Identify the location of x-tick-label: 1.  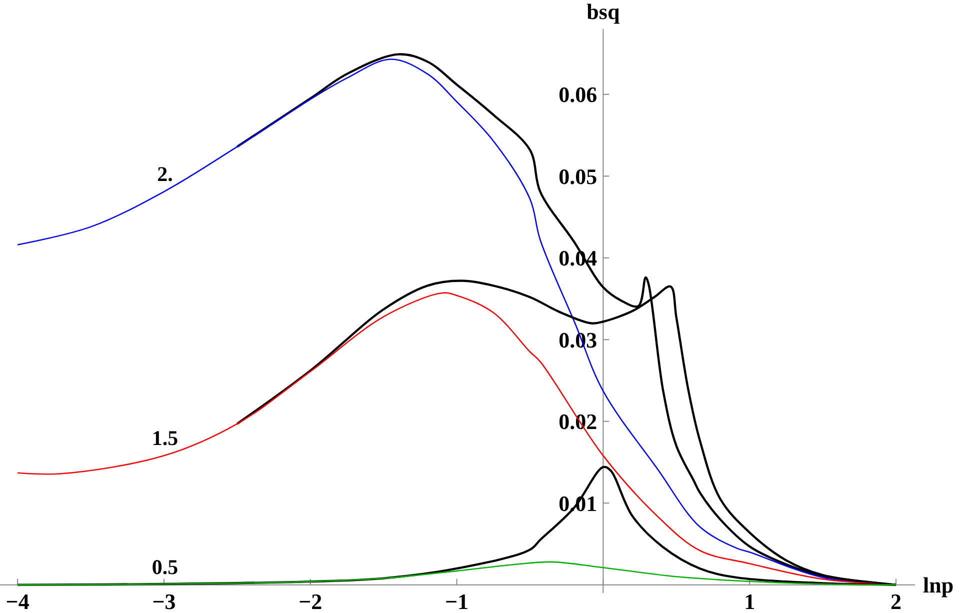
(750, 600).